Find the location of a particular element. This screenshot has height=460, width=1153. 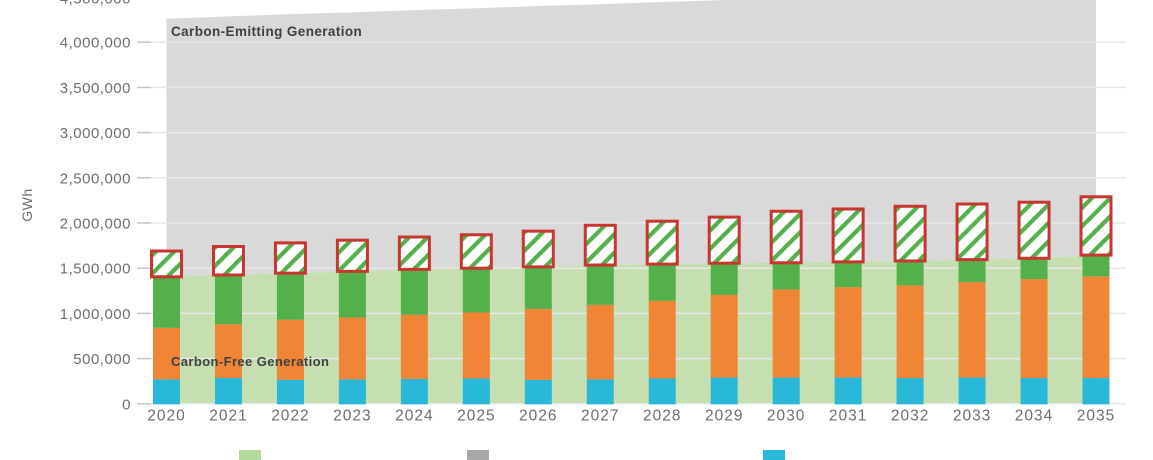

bar-segment-green-2024 is located at coordinates (414, 292).